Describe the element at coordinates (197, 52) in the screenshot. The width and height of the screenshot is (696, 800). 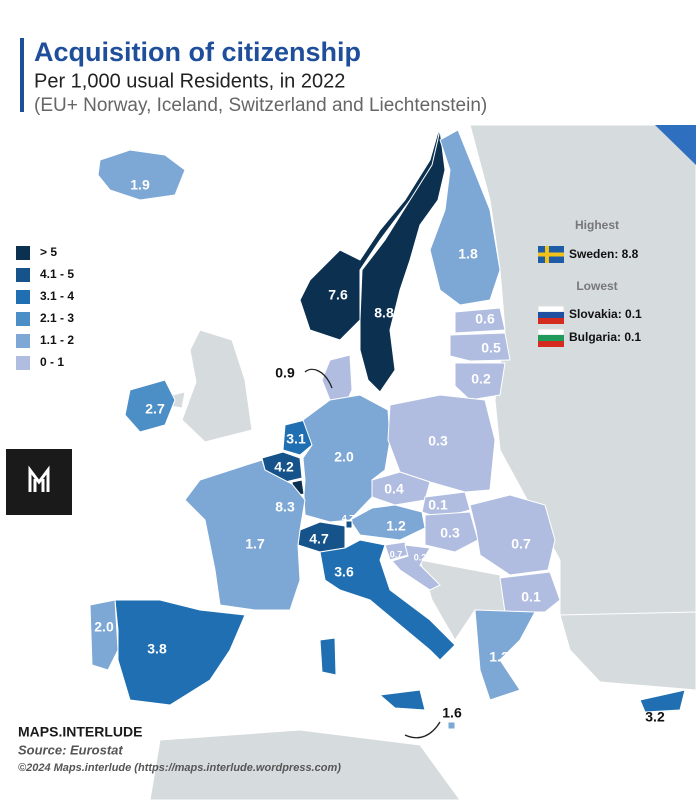
I see `title: Acquisition of citizenship` at that location.